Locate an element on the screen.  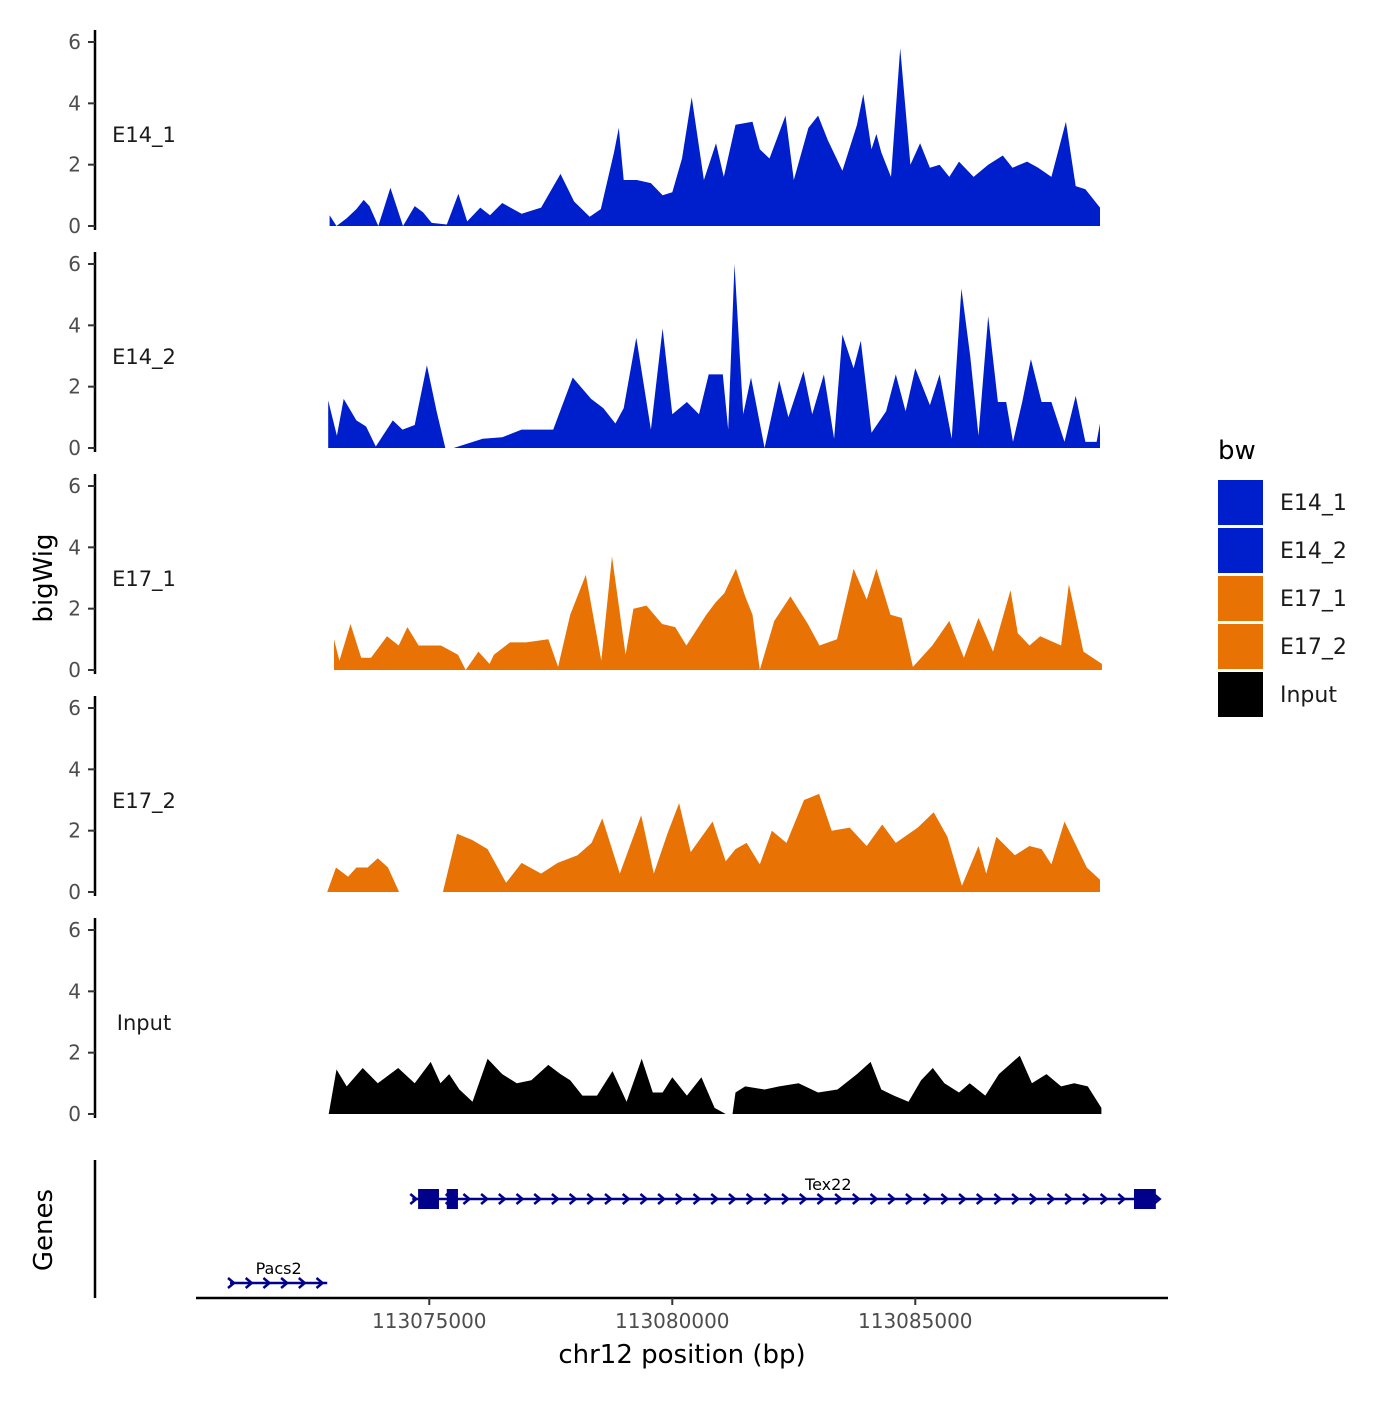
legend-label: E17_1 is located at coordinates (1313, 599).